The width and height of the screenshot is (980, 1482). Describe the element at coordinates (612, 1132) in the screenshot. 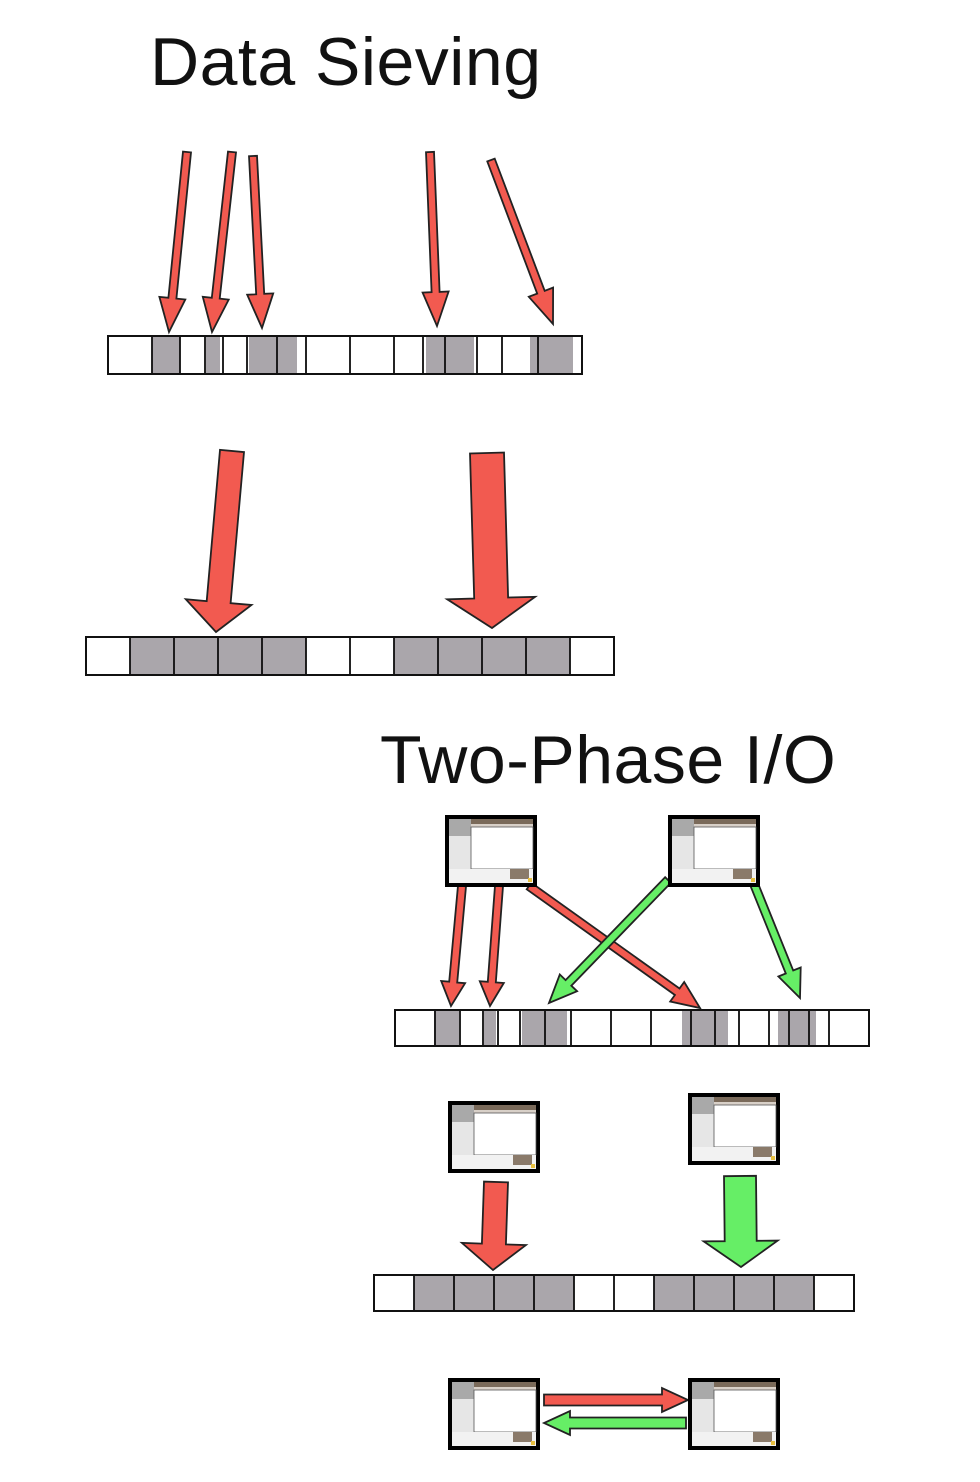

I see `processes` at that location.